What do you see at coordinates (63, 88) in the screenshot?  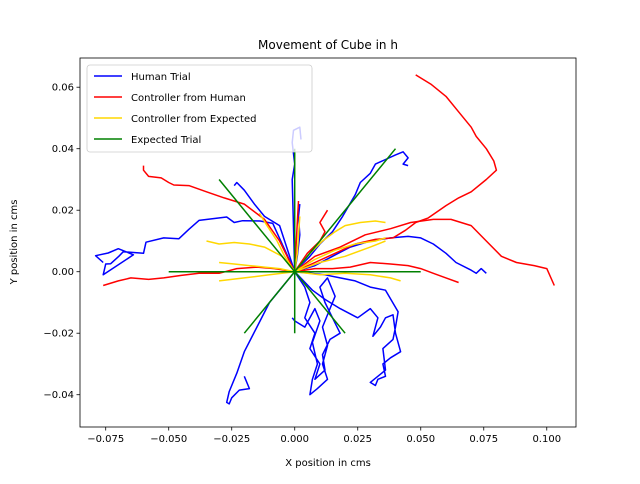 I see `y-tick-label: 0.06` at bounding box center [63, 88].